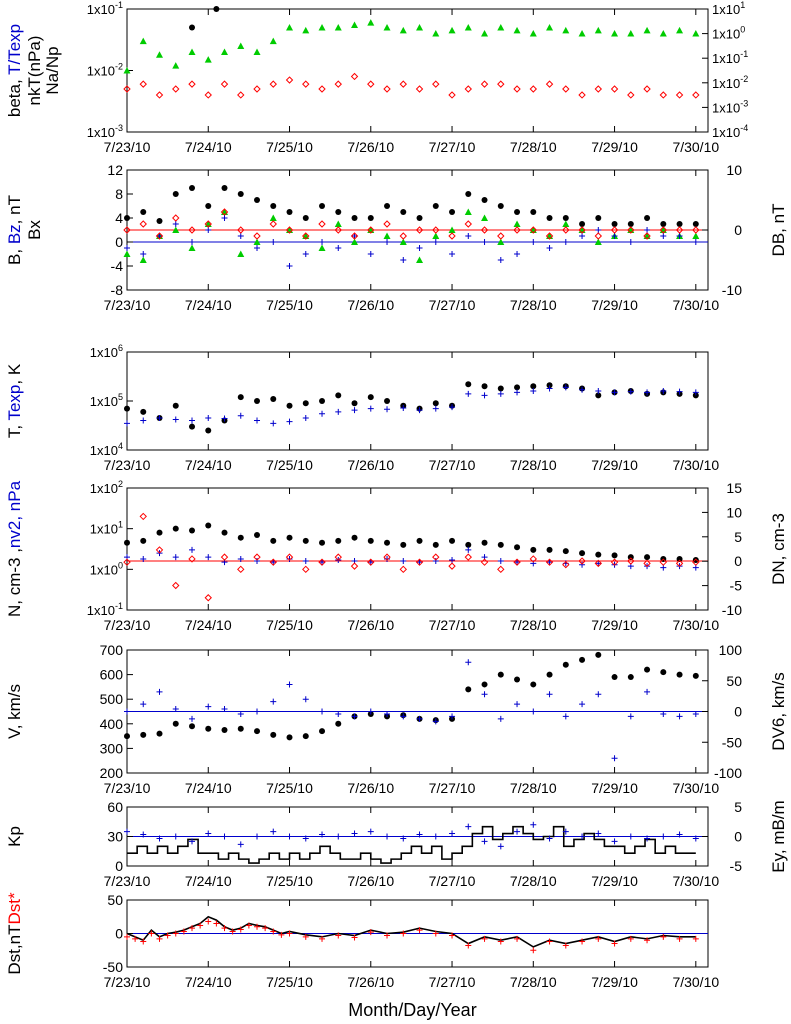 This screenshot has height=1024, width=791. Describe the element at coordinates (117, 290) in the screenshot. I see `y-tick-label: -8` at that location.